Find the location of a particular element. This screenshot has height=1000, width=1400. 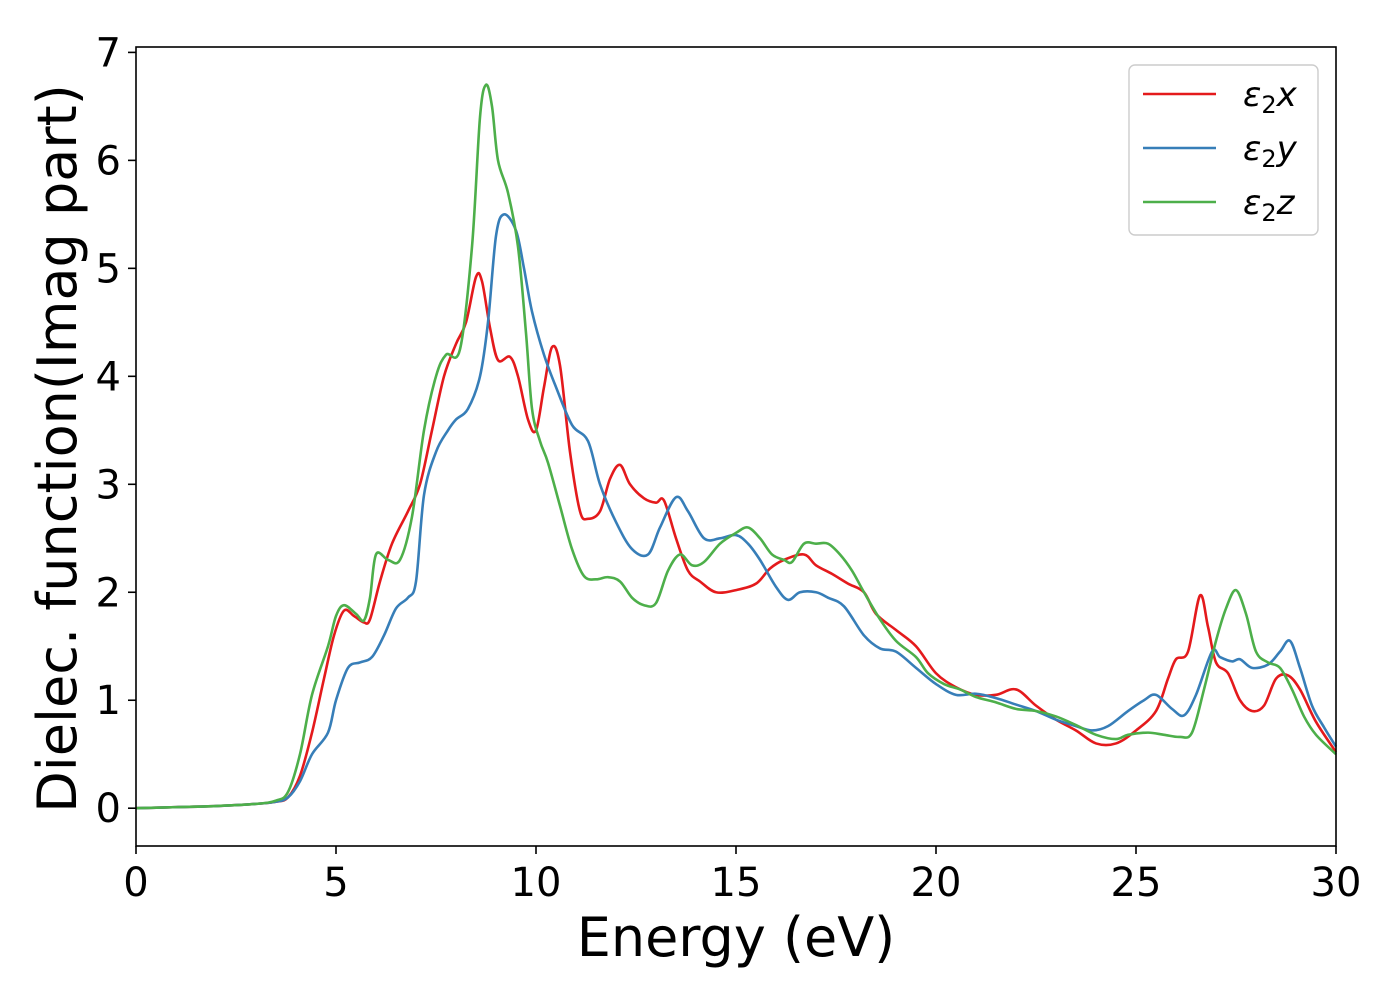

y-axis: 0 1 2 3 4 5 6 7 is located at coordinates (116, 431).